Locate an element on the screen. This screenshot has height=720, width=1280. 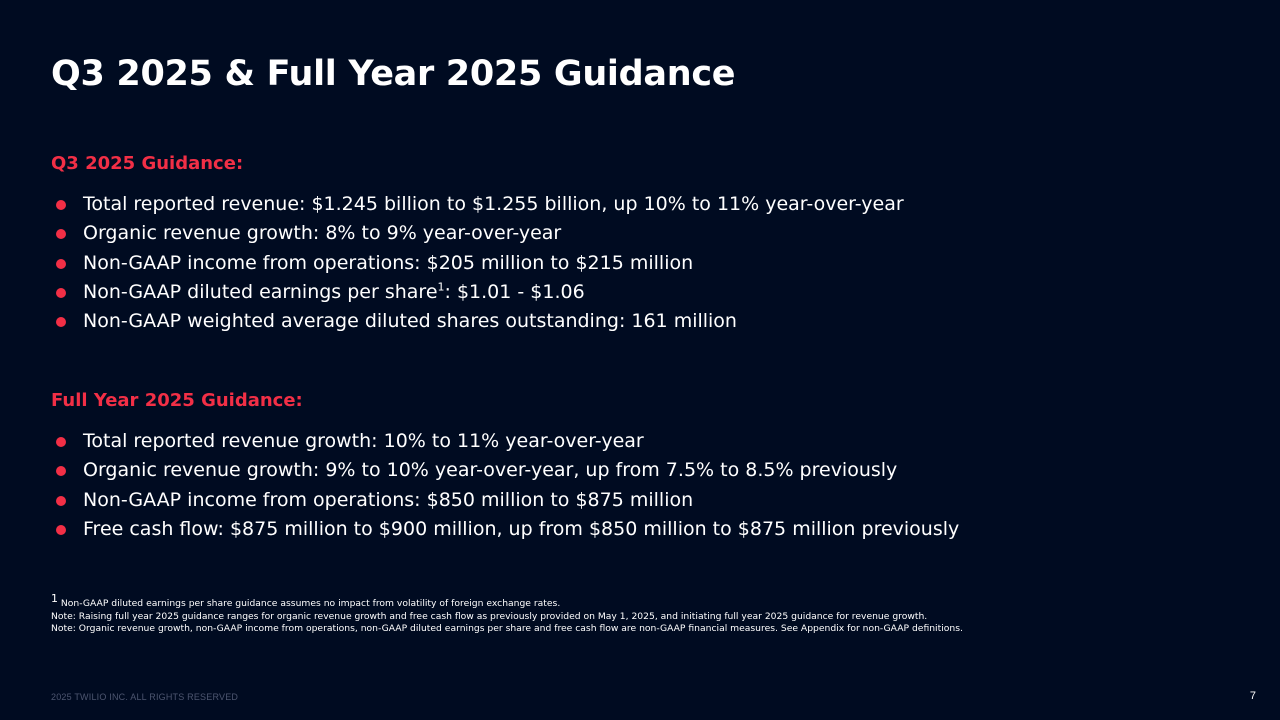
copyright-notice: 2025 TWILIO INC. ALL RIGHTS RESERVED is located at coordinates (145, 697).